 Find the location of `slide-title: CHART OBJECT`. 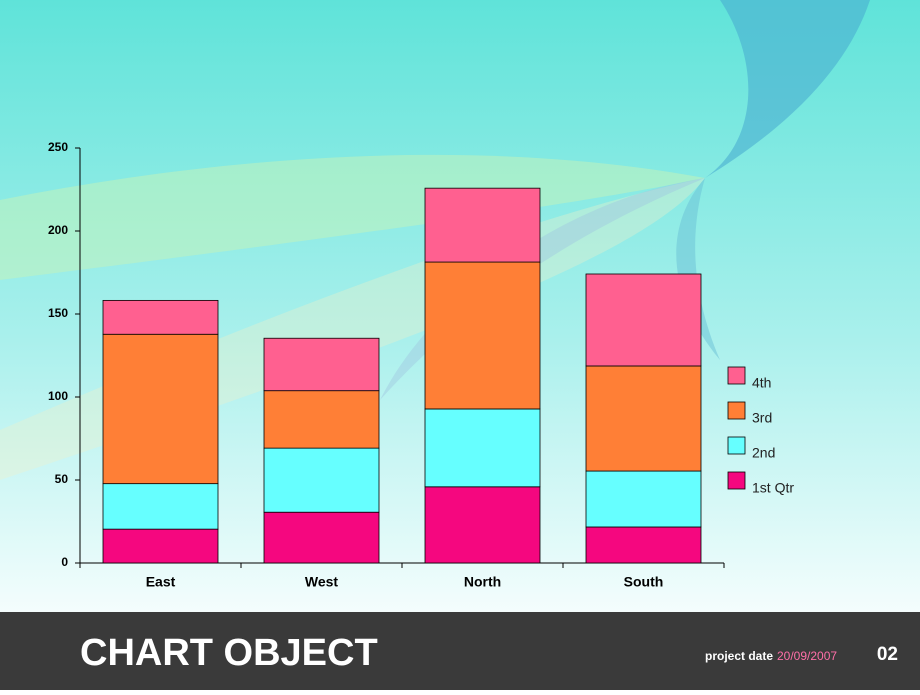

slide-title: CHART OBJECT is located at coordinates (229, 653).